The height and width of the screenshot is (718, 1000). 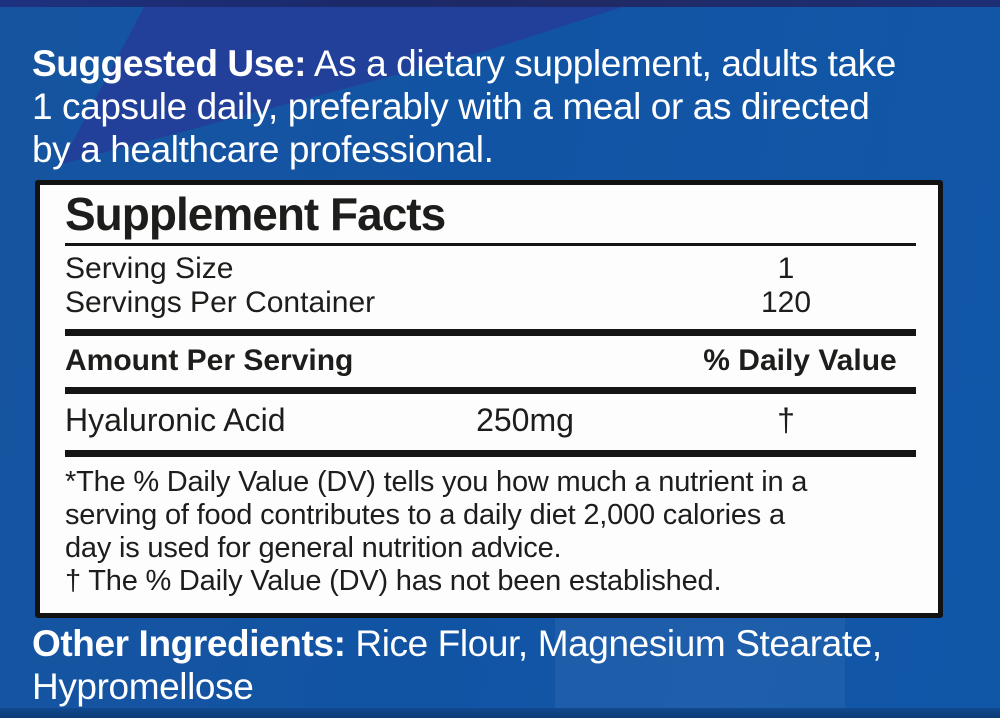 I want to click on daily-value-label: % Daily Value, so click(x=800, y=360).